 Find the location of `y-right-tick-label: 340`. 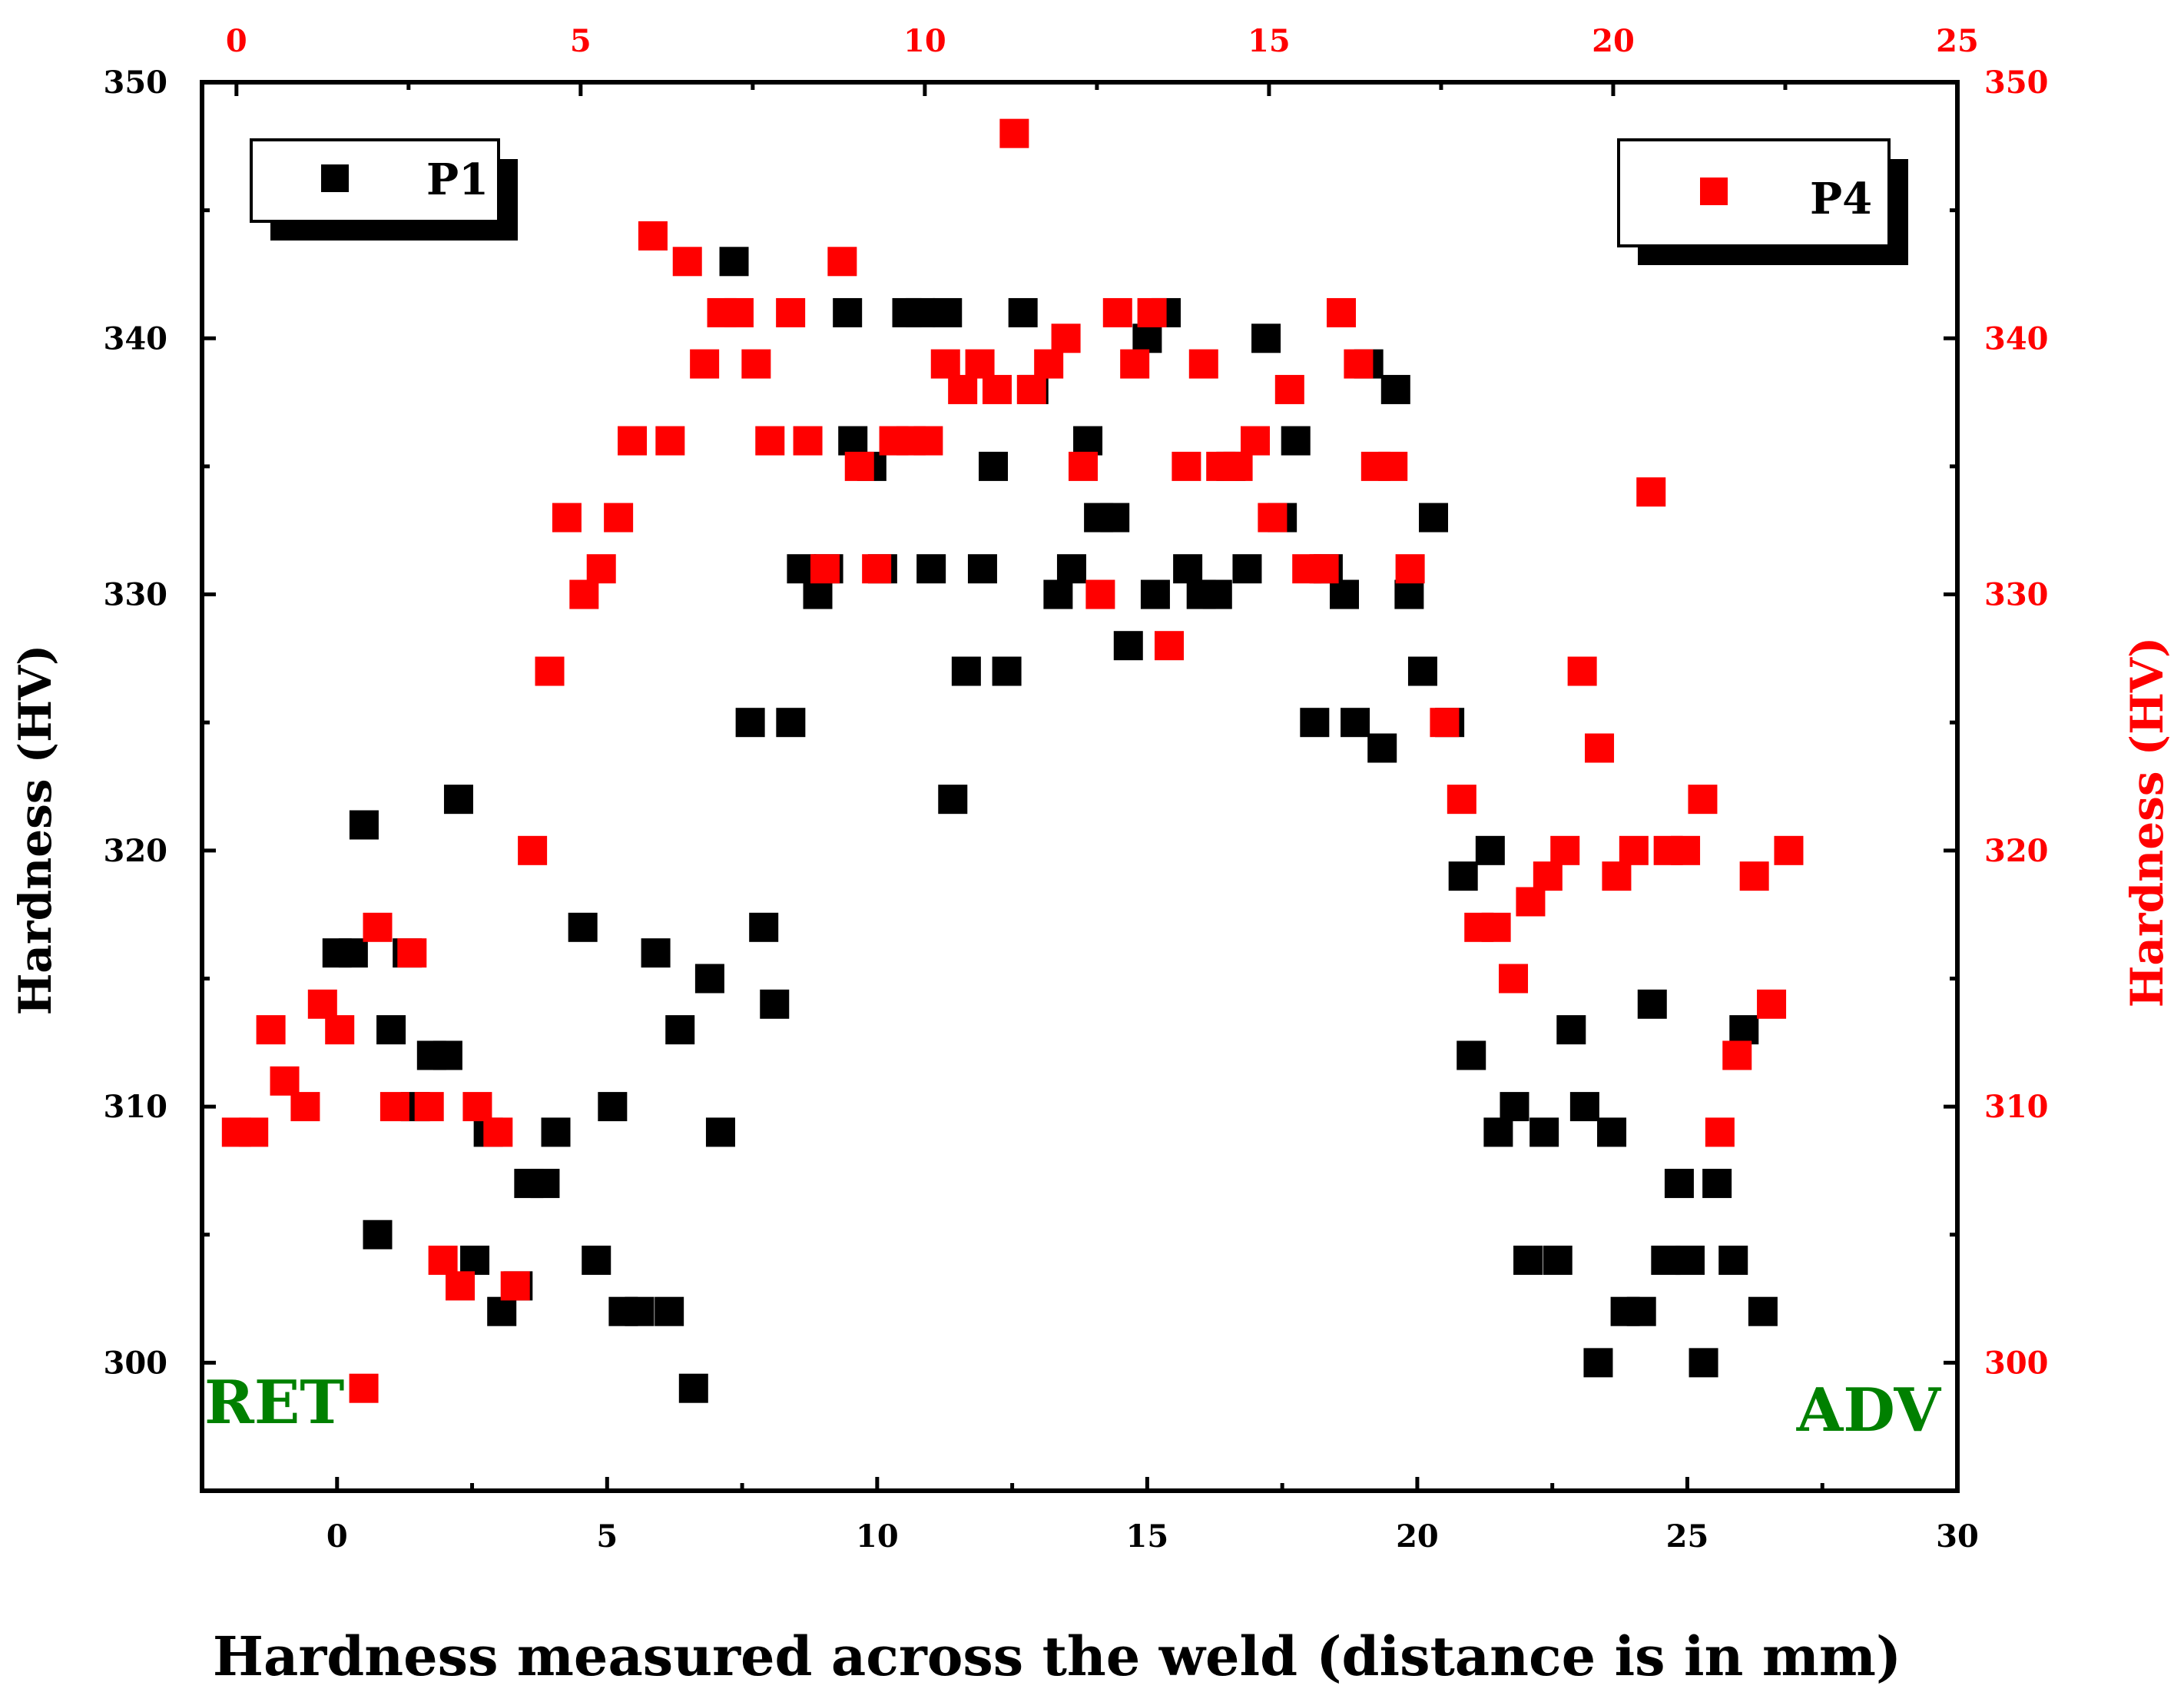

y-right-tick-label: 340 is located at coordinates (2017, 338).